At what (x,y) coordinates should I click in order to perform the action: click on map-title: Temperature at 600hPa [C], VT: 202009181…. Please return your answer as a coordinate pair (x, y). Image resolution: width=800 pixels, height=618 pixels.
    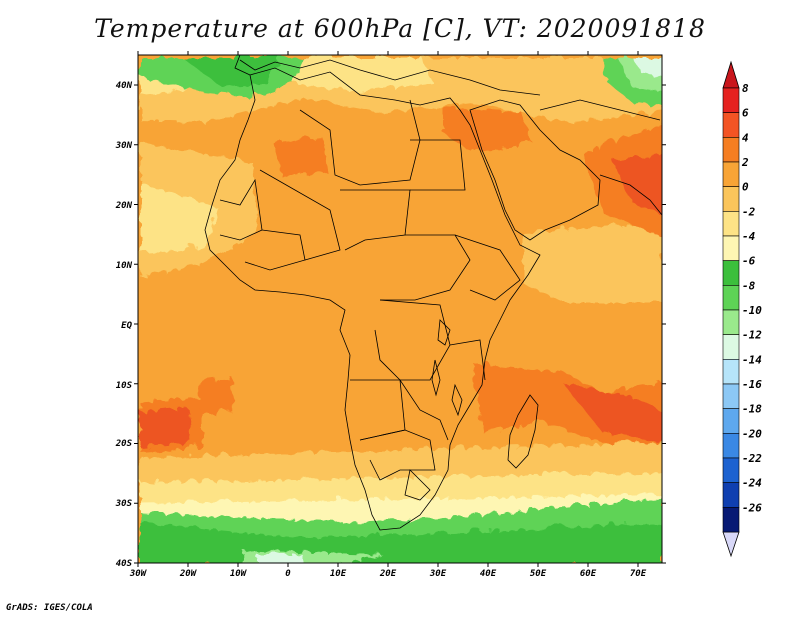
    Looking at the image, I should click on (400, 28).